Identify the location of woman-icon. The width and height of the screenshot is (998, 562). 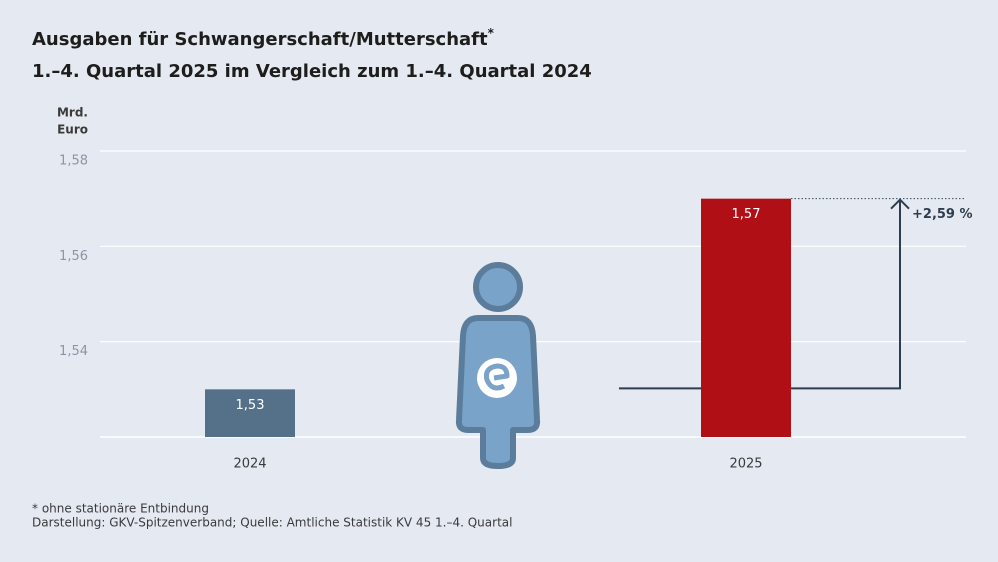
(498, 365).